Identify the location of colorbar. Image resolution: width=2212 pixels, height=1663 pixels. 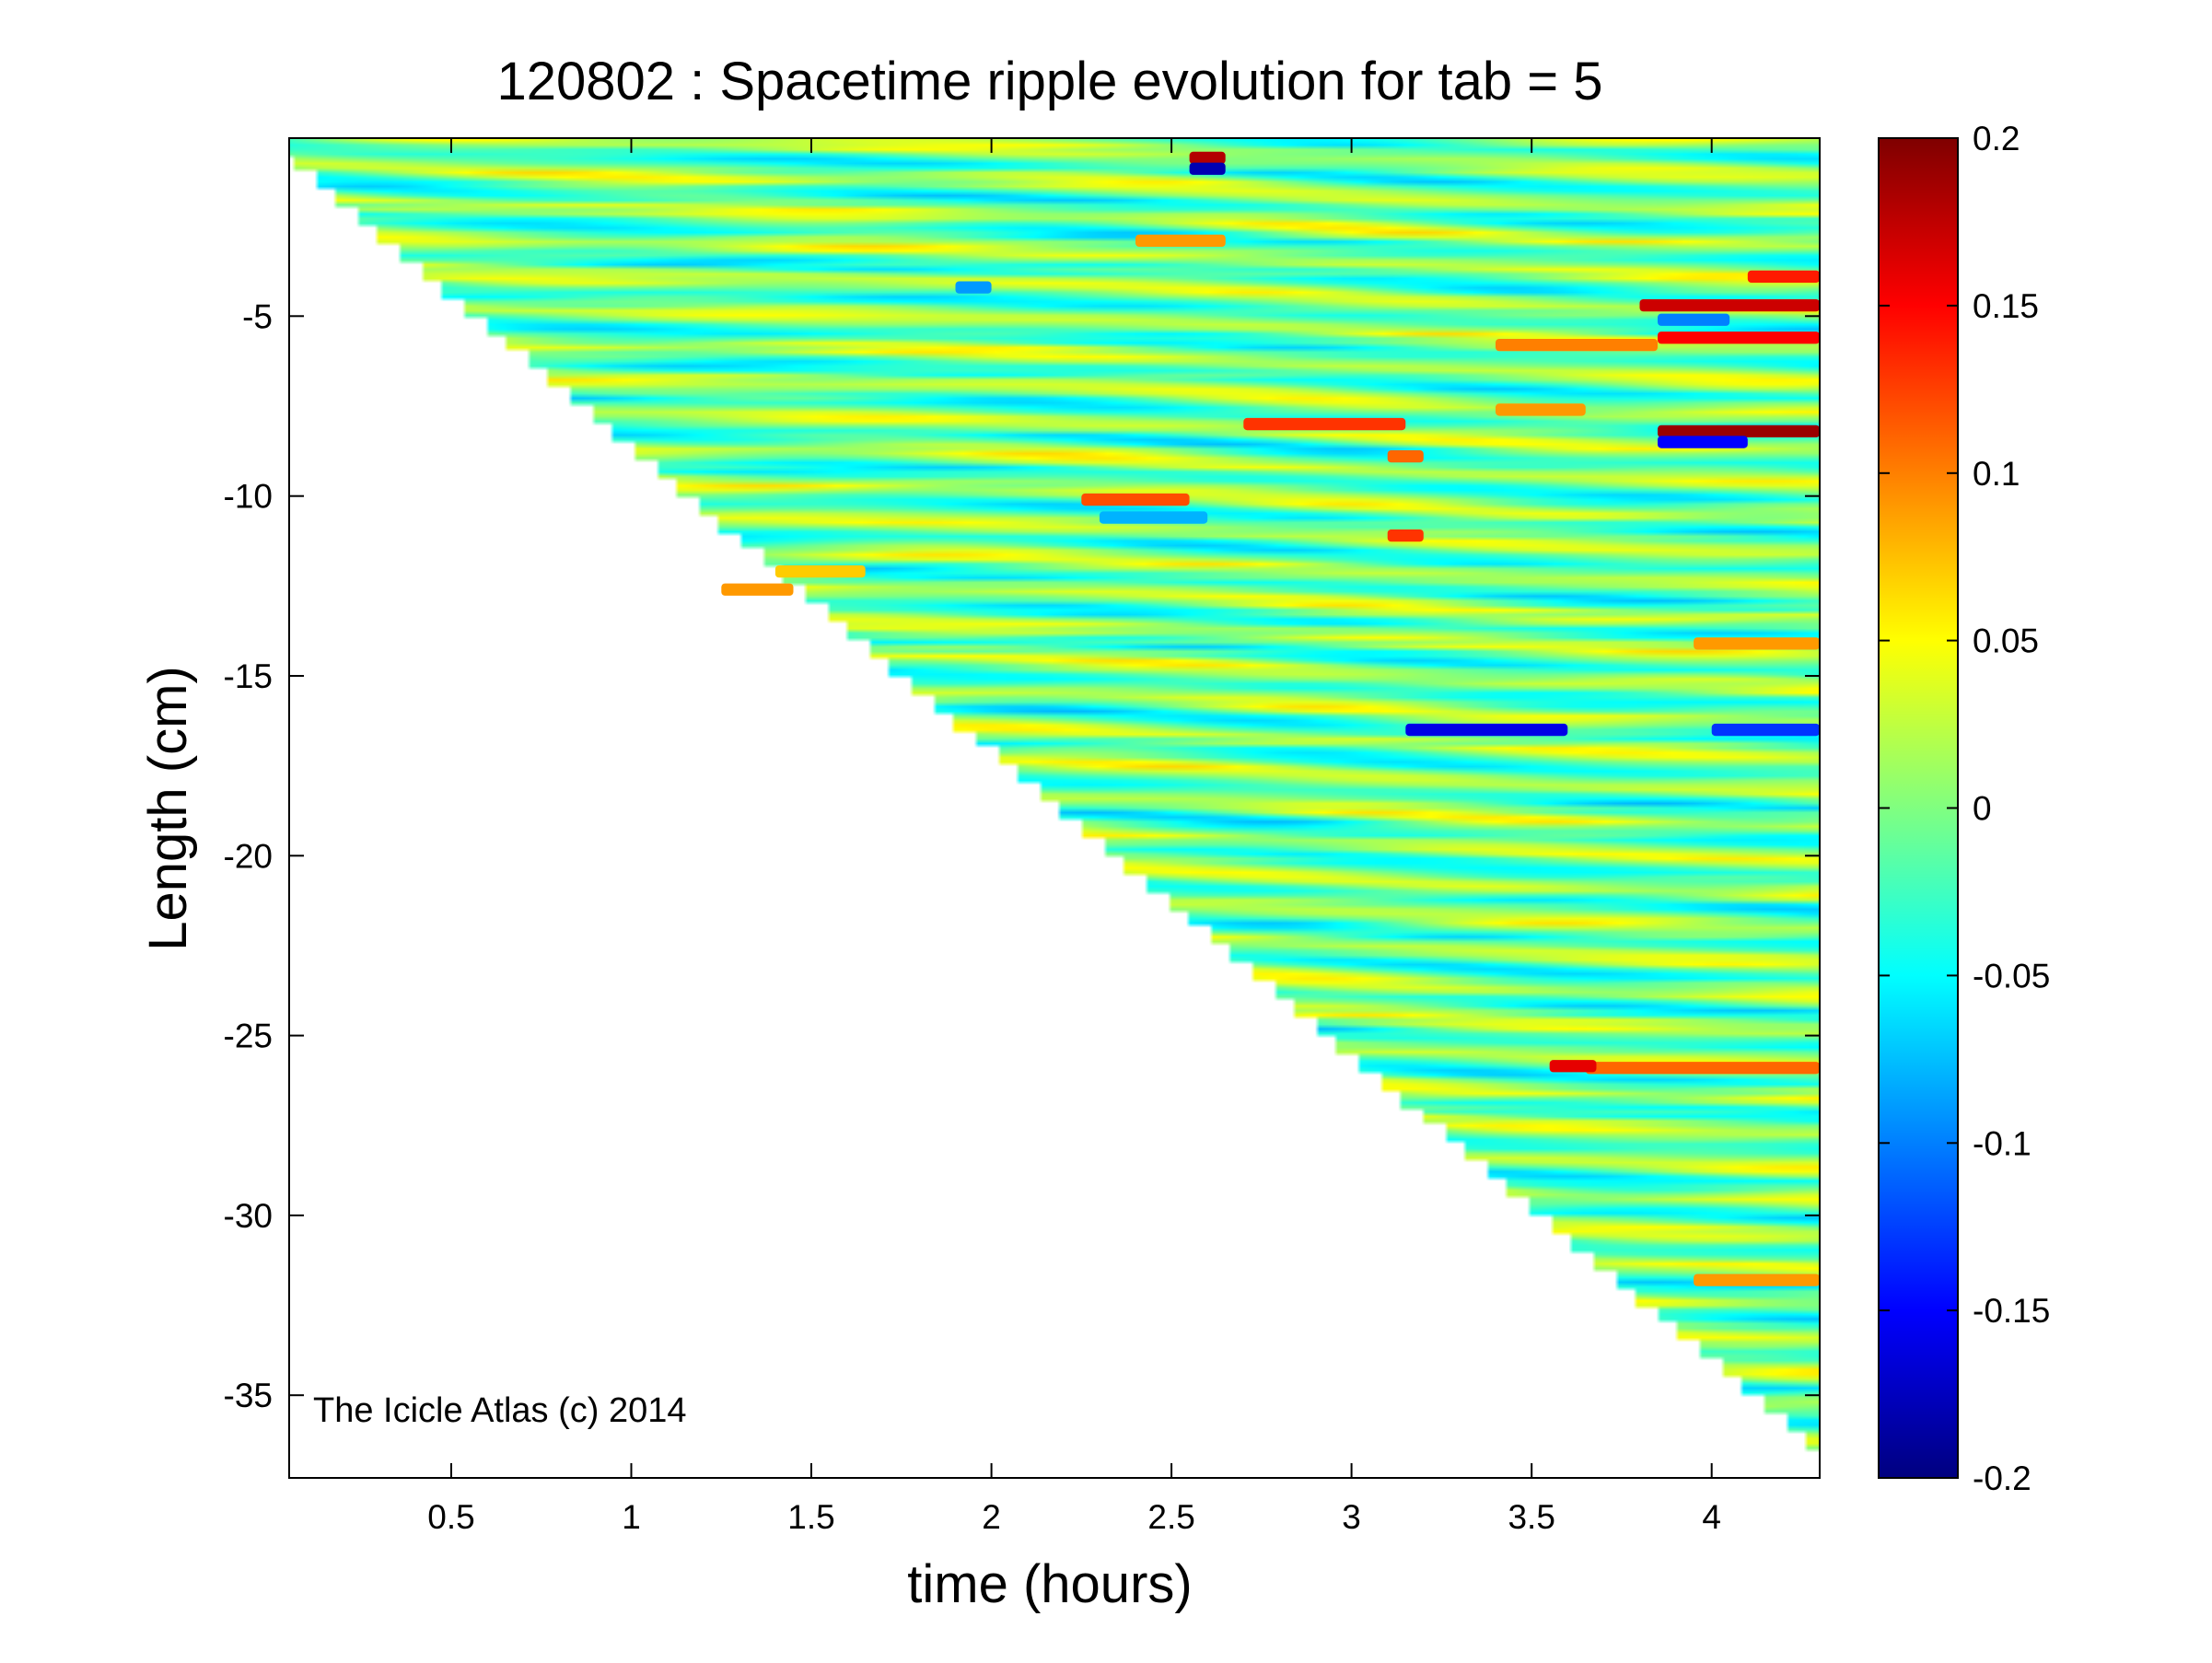
(1918, 808).